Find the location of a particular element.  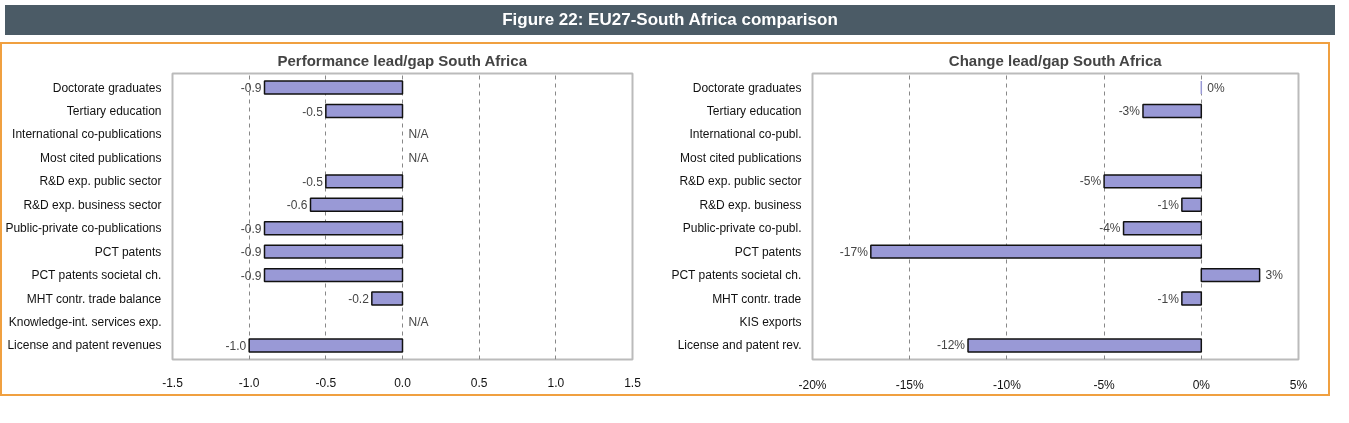

x-tick-label: -15% is located at coordinates (910, 384).